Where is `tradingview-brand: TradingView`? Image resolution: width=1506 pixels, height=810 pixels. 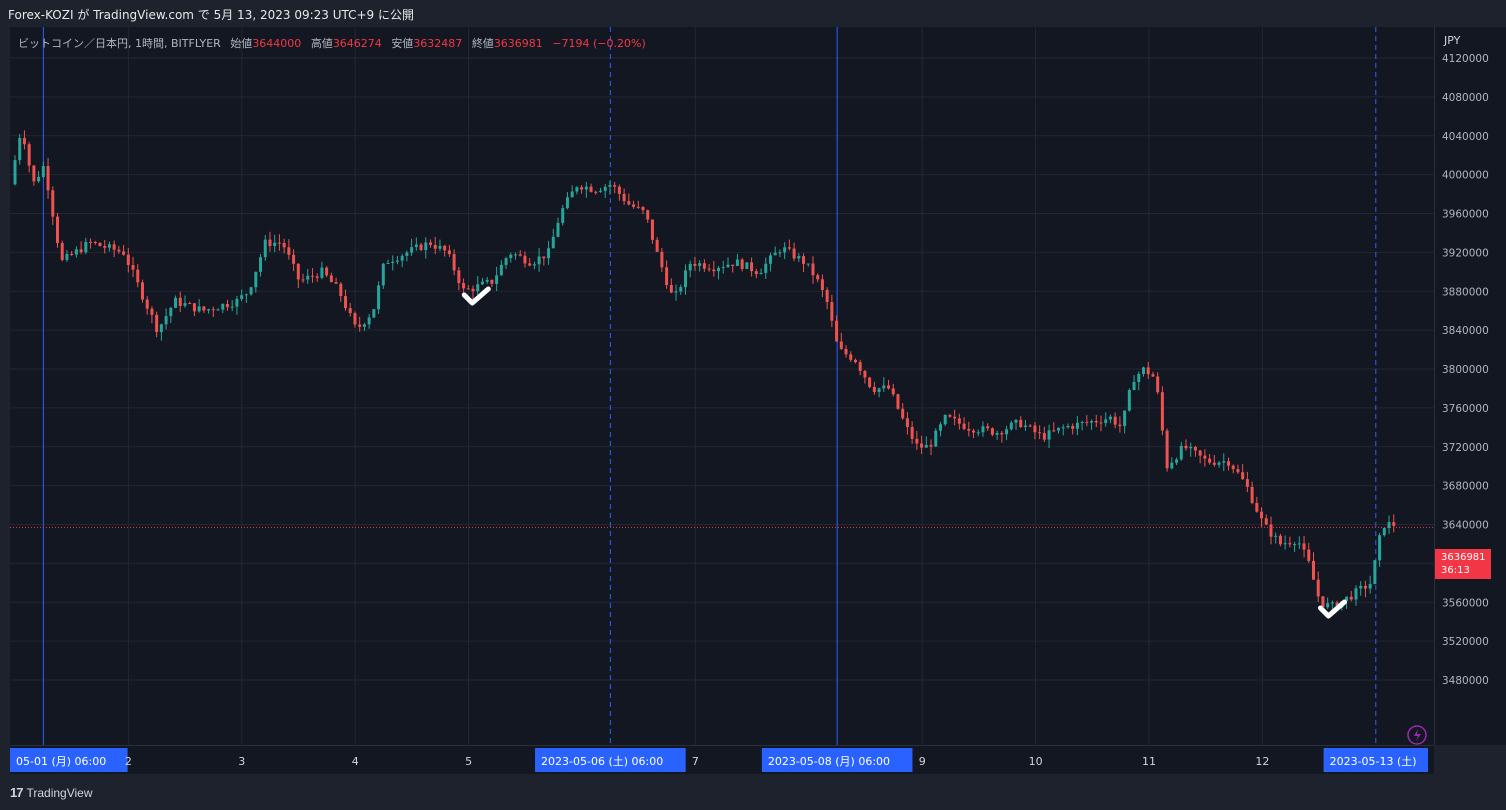 tradingview-brand: TradingView is located at coordinates (59, 793).